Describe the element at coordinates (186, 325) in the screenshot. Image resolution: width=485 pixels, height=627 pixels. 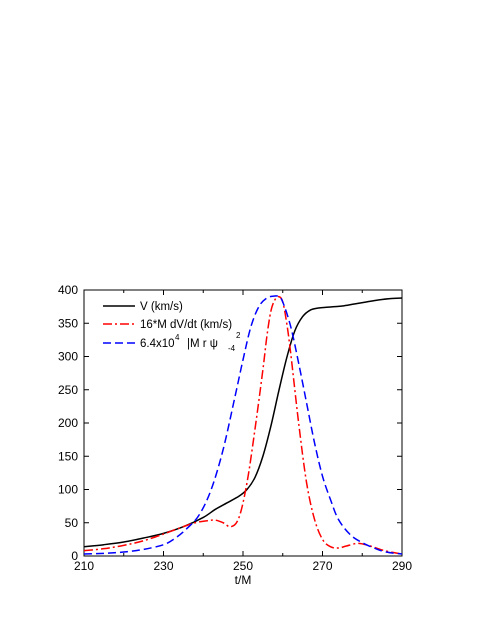
I see `legend-label-dvdt: 16*M dV/dt (km/s)` at that location.